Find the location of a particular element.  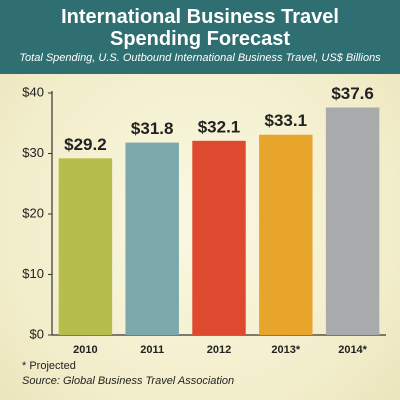

value-label: $37.6 is located at coordinates (352, 93).